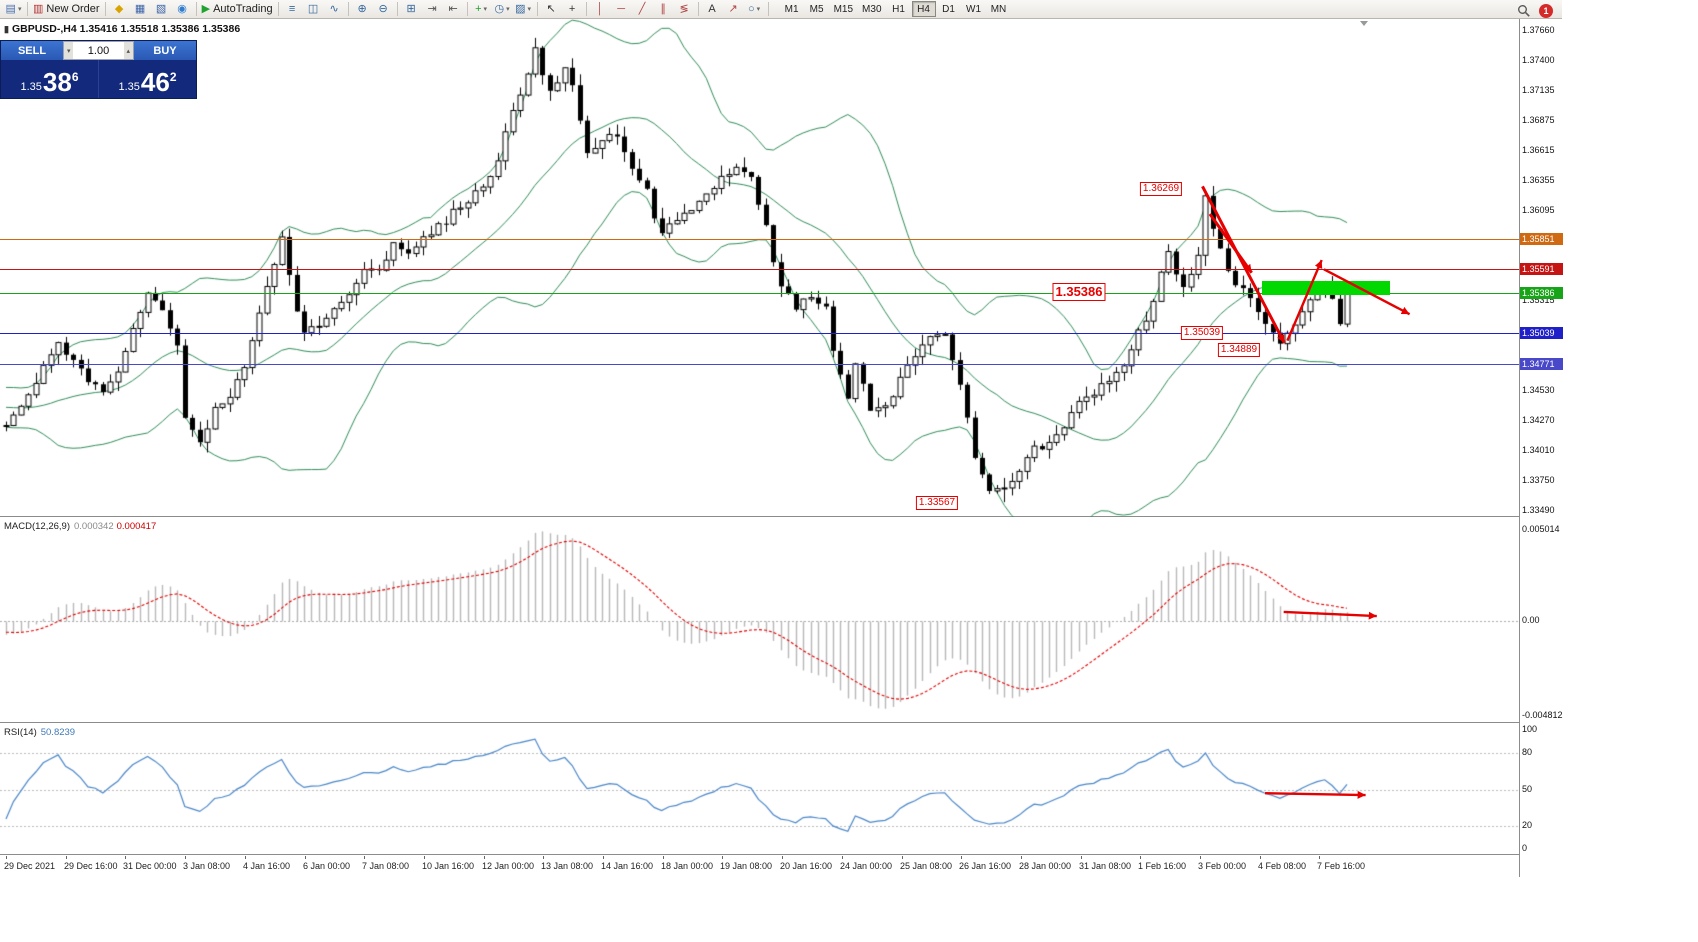 The image size is (1698, 942). Describe the element at coordinates (1364, 23) in the screenshot. I see `chart-shift-marker` at that location.